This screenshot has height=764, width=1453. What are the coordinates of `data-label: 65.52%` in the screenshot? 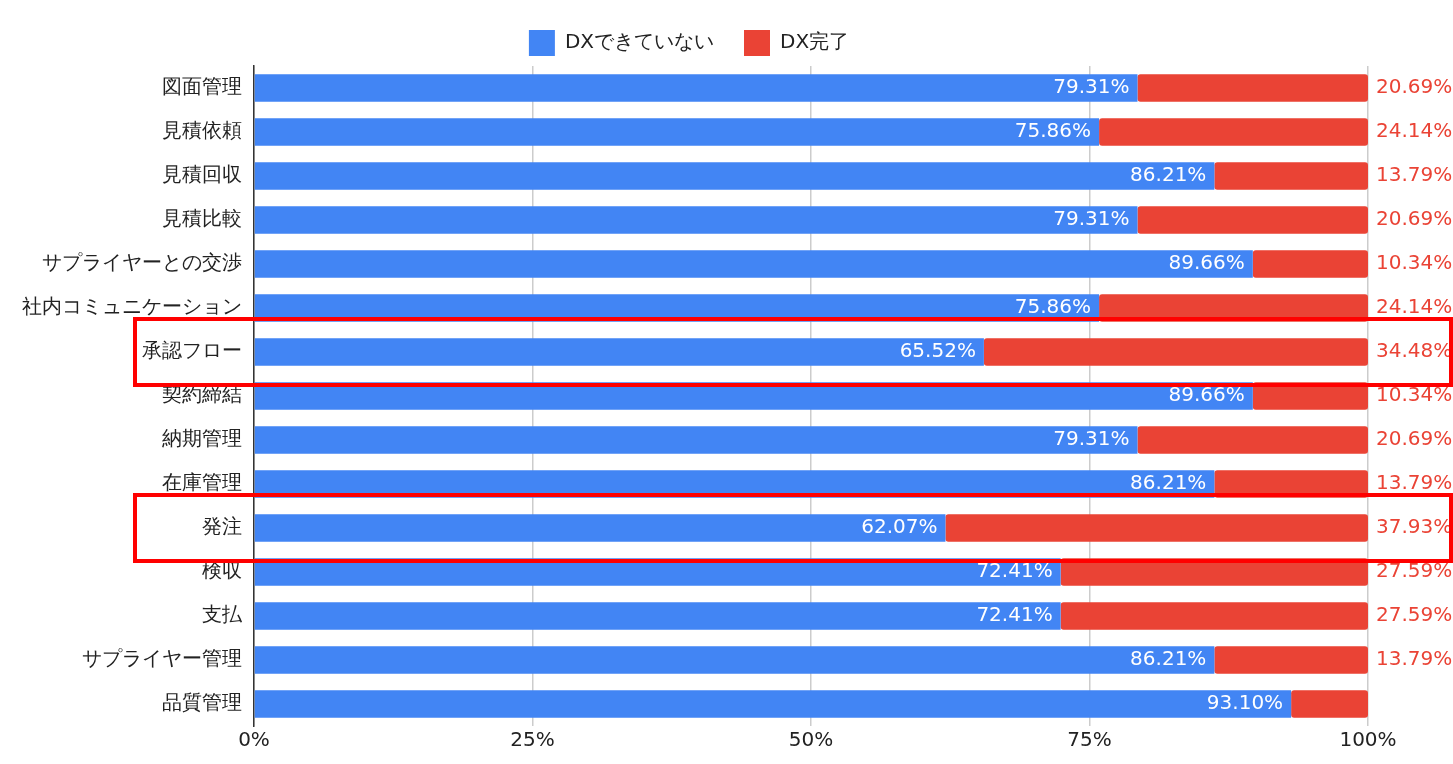 It's located at (937, 350).